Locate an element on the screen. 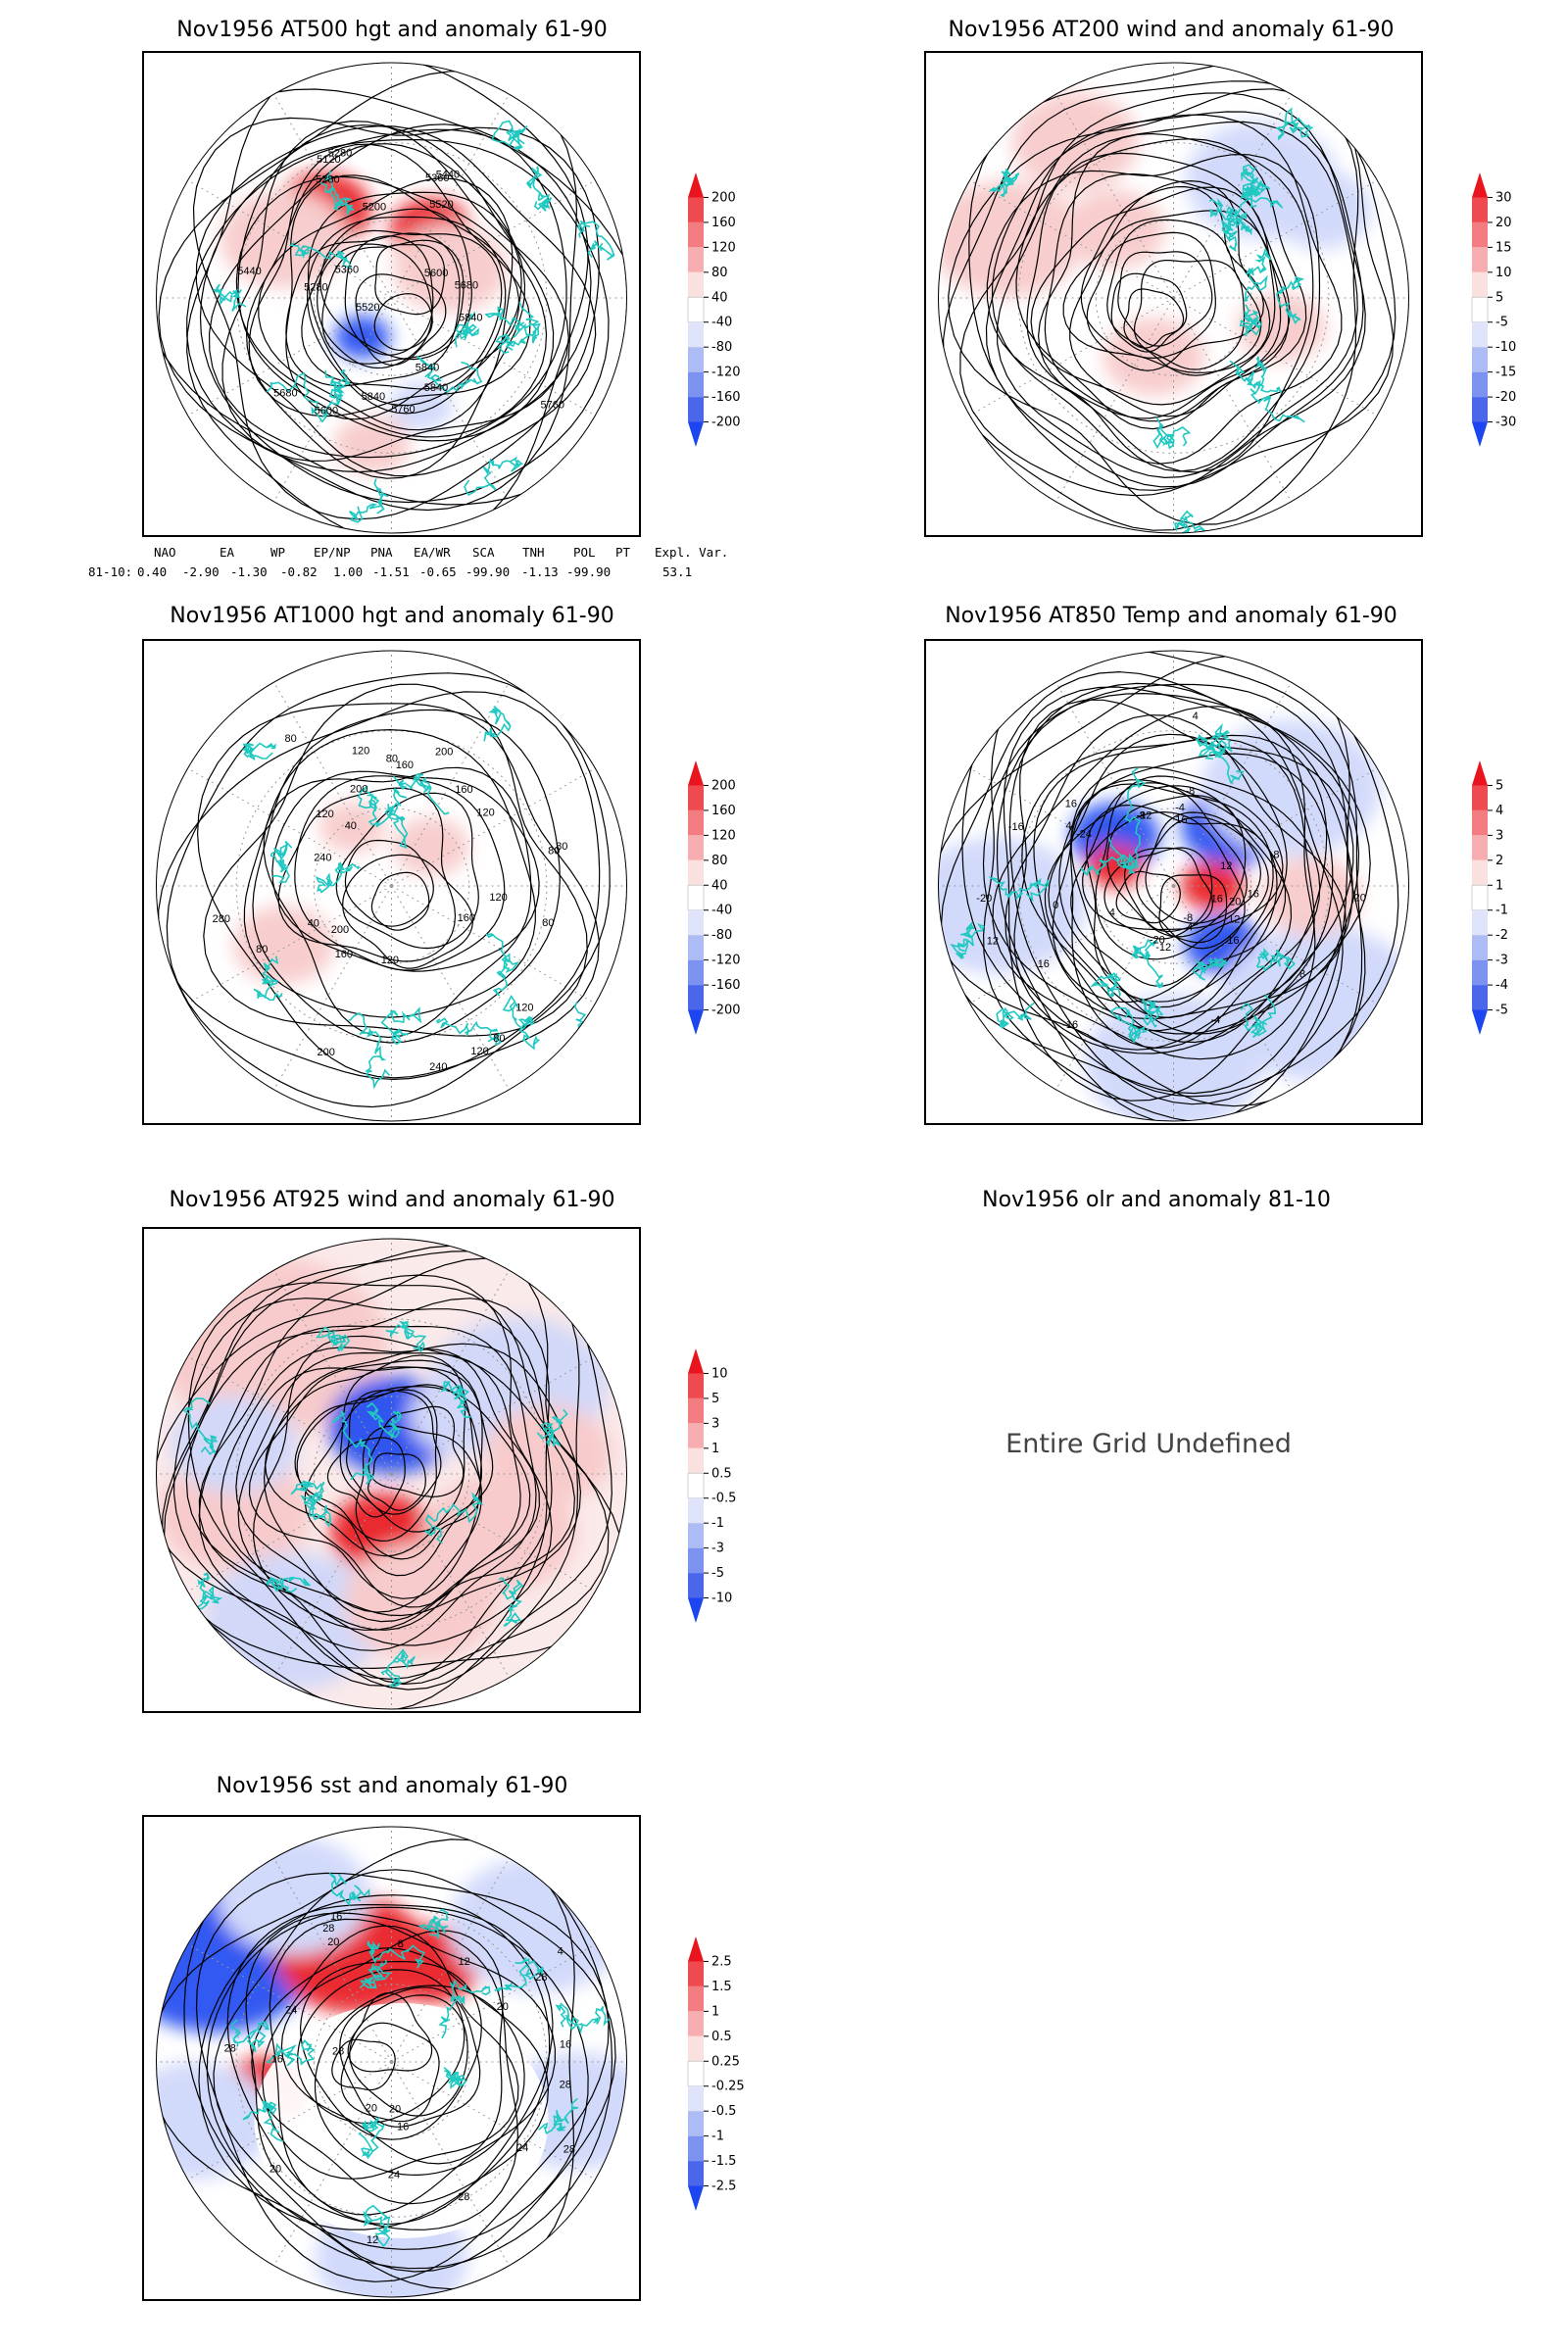  colorbar-tick-label: 5 is located at coordinates (1499, 297).